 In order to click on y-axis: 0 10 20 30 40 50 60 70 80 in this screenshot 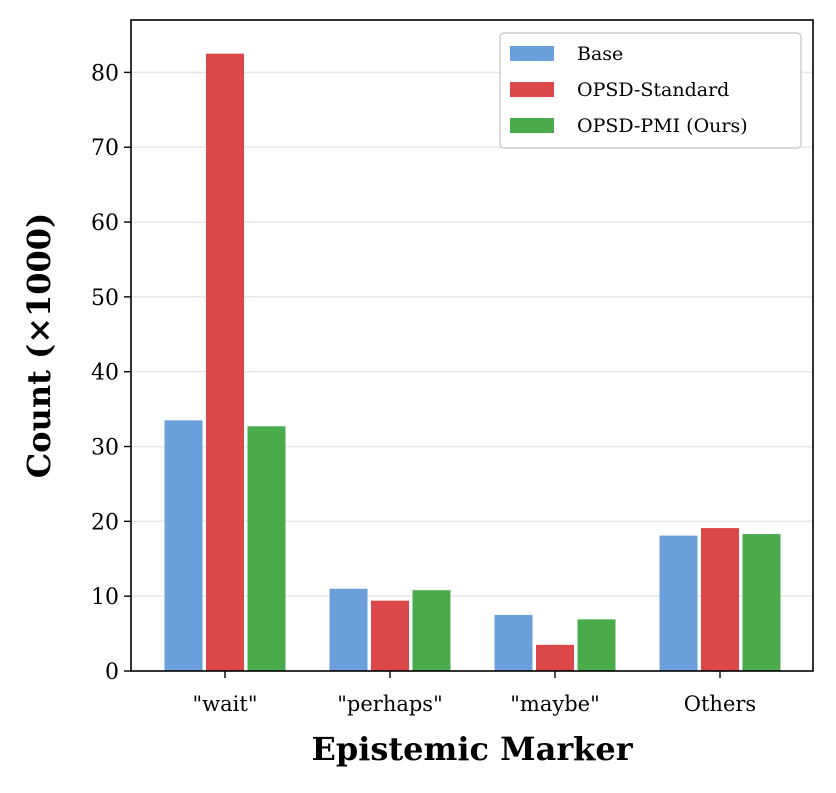, I will do `click(111, 373)`.